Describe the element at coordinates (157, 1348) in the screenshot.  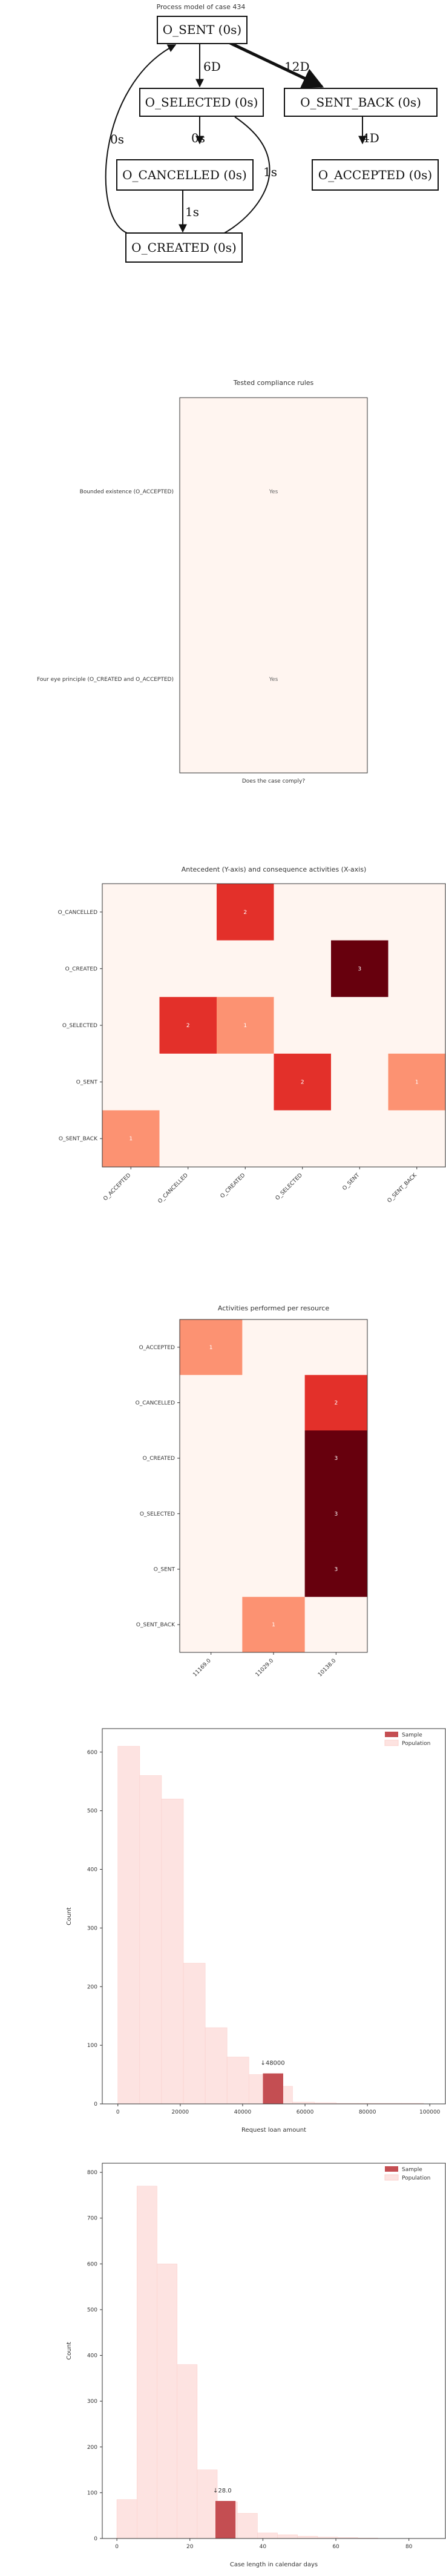
I see `row-label: O_ACCEPTED` at that location.